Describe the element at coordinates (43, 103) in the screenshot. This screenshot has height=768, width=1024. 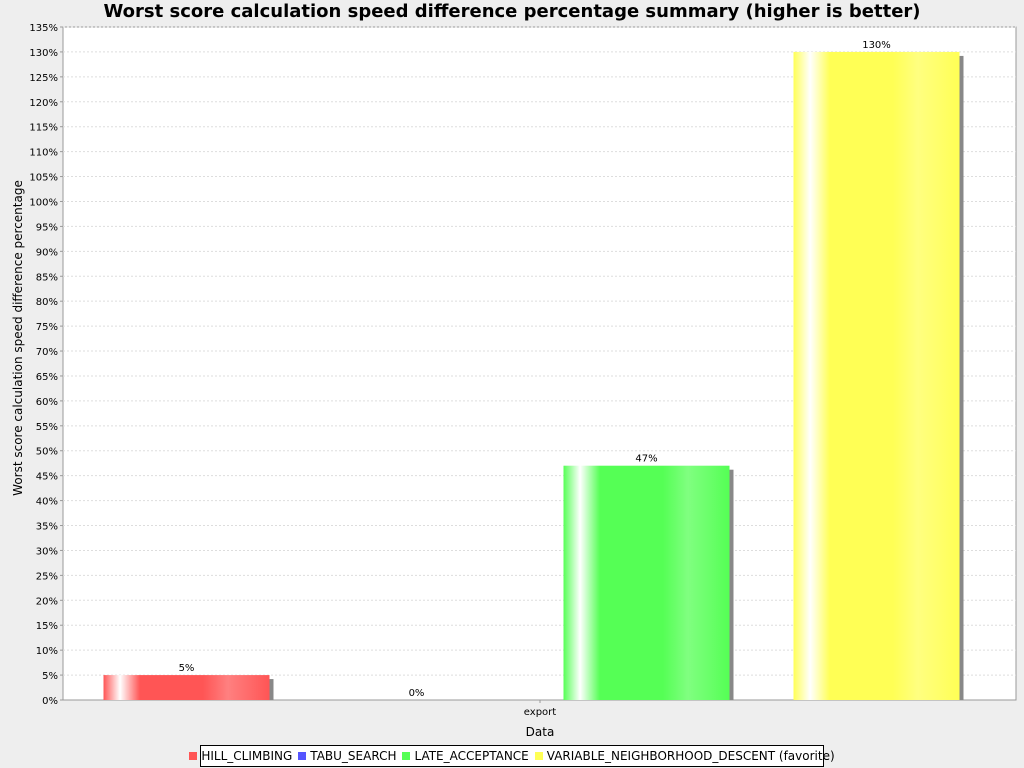
I see `y-tick-label: 120%` at that location.